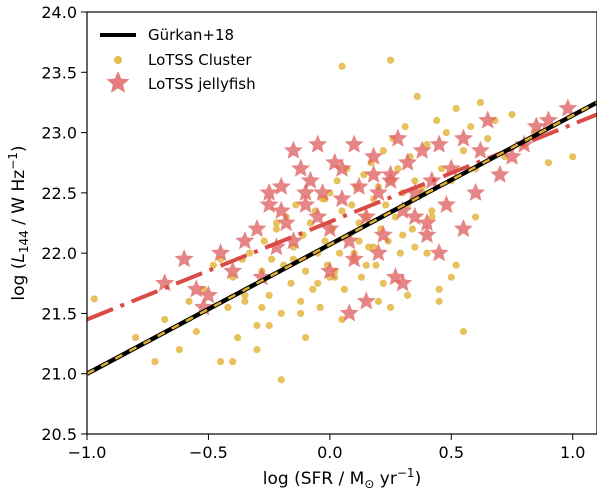 This screenshot has height=493, width=597. Describe the element at coordinates (118, 60) in the screenshot. I see `legend-marker-cluster` at that location.